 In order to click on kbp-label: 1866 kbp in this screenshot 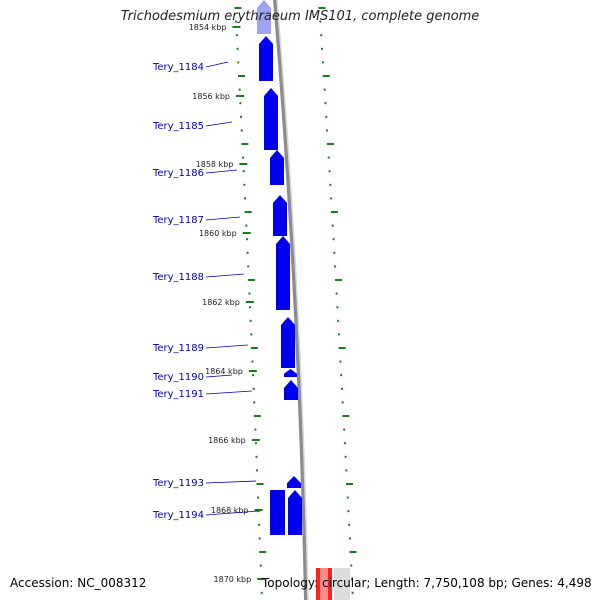, I will do `click(227, 440)`.